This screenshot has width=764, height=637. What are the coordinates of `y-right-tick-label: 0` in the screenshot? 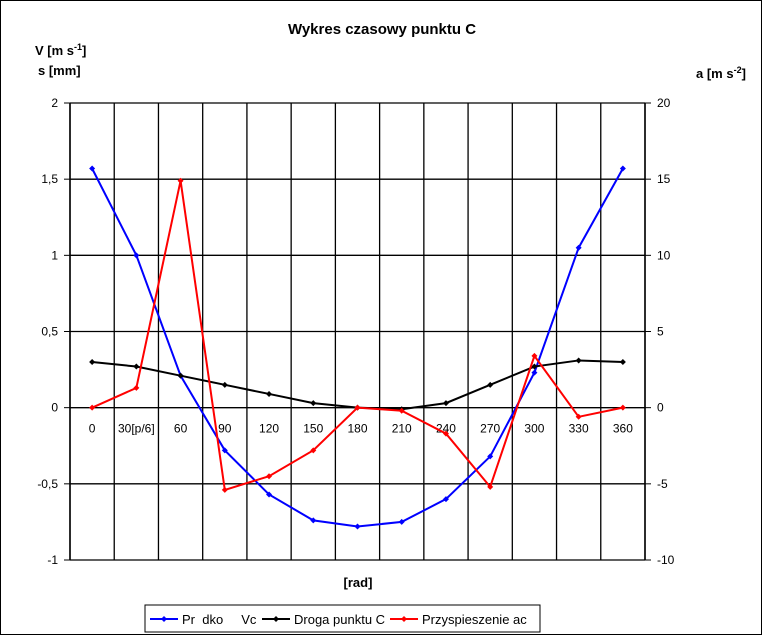 It's located at (660, 408).